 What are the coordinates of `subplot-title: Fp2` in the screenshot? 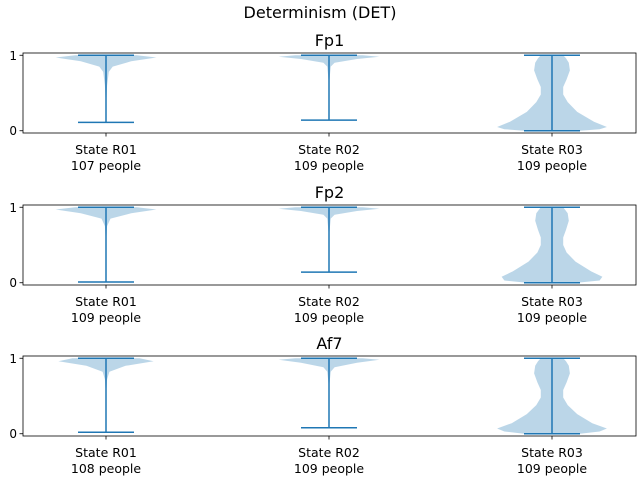 It's located at (330, 192).